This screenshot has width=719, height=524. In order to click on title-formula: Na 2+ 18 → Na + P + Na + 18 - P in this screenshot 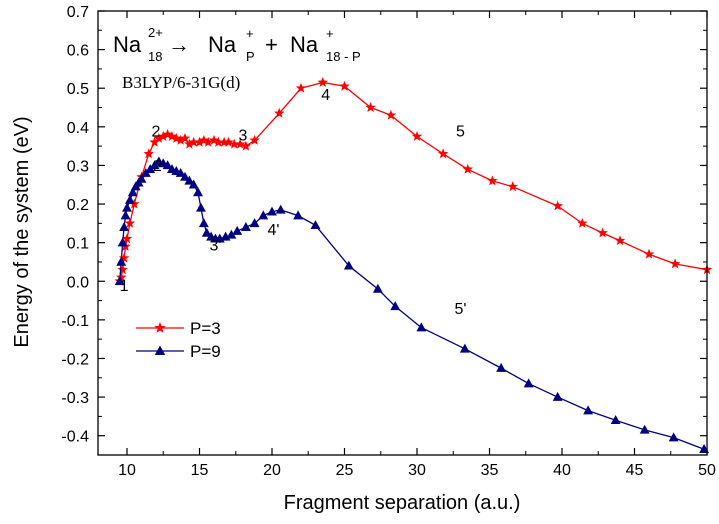, I will do `click(237, 44)`.